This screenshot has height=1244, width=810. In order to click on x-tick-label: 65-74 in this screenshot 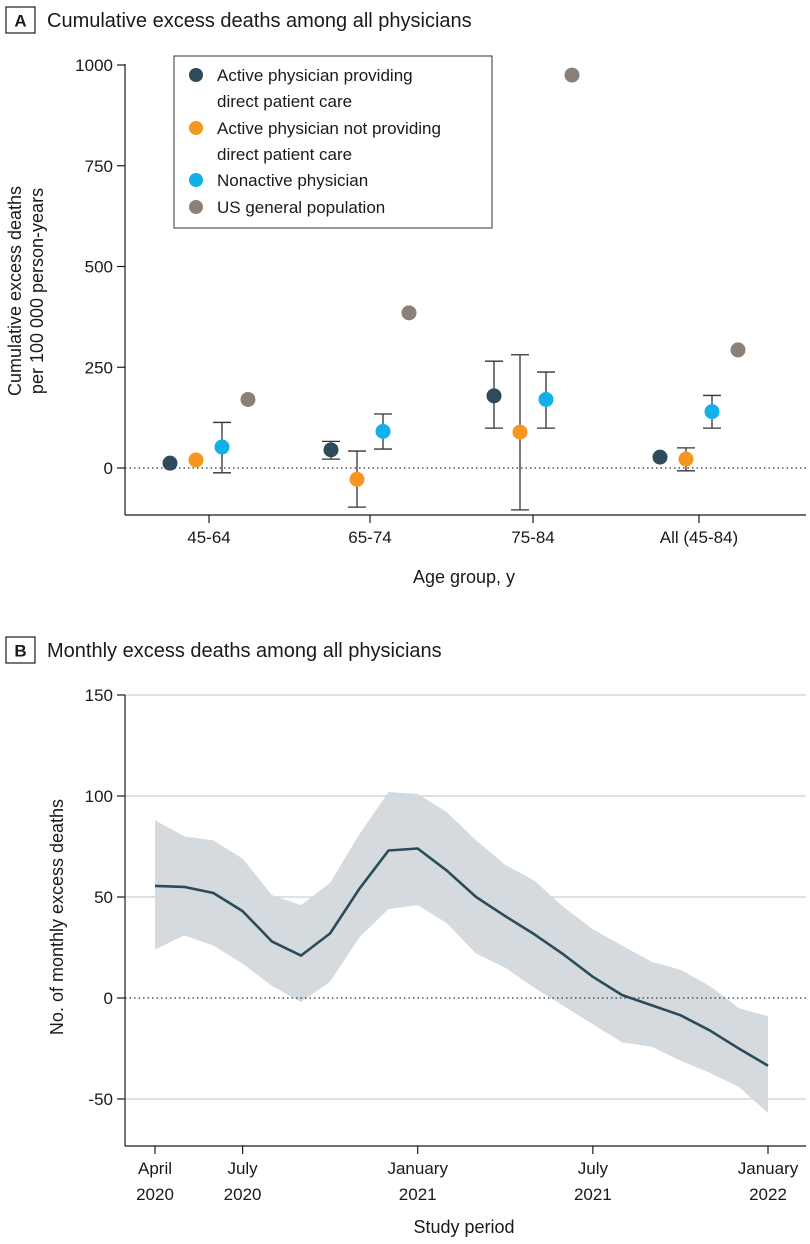, I will do `click(369, 537)`.